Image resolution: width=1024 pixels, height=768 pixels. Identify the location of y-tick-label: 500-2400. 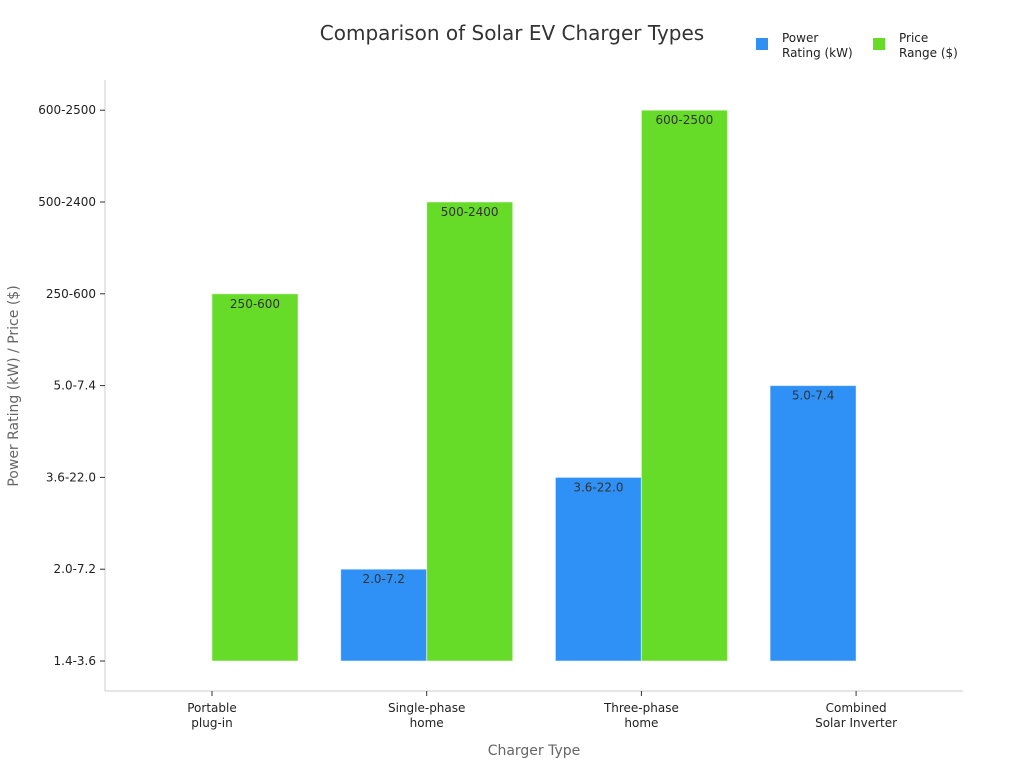
(67, 202).